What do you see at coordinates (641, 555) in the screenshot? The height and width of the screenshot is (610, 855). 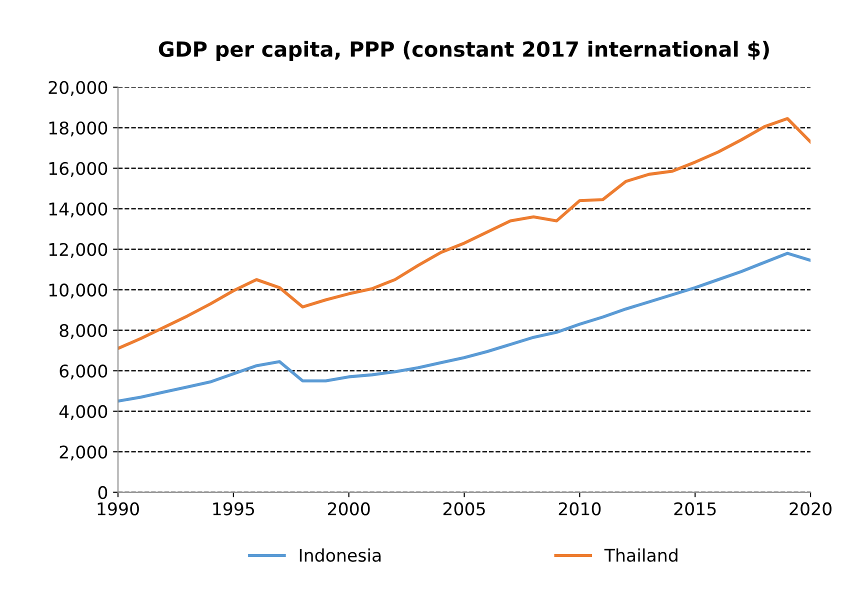 I see `legend-label: Thailand` at bounding box center [641, 555].